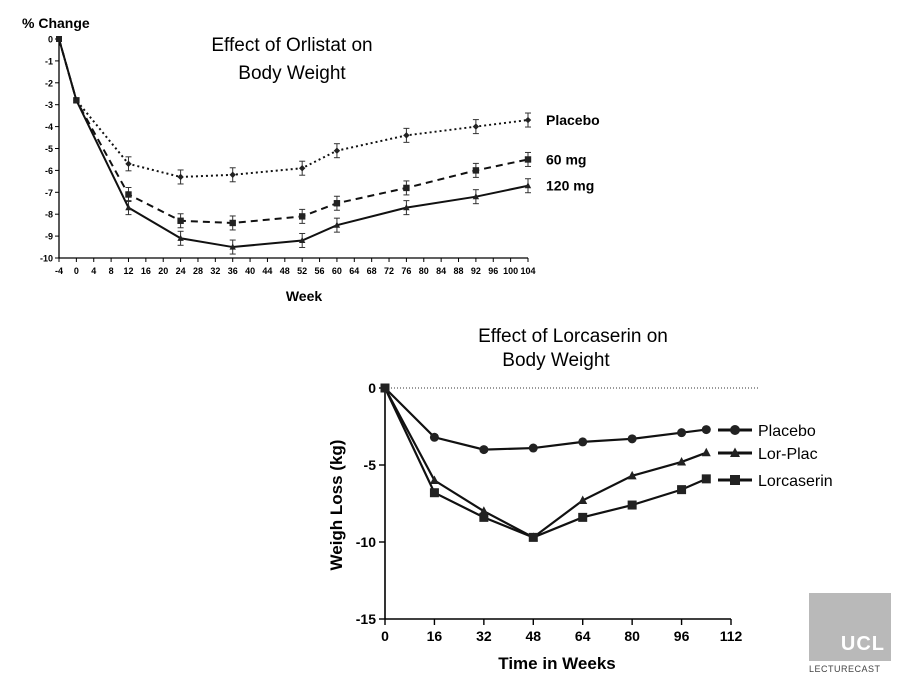 This screenshot has width=898, height=684. I want to click on chart1-xtick-label: 4, so click(93, 271).